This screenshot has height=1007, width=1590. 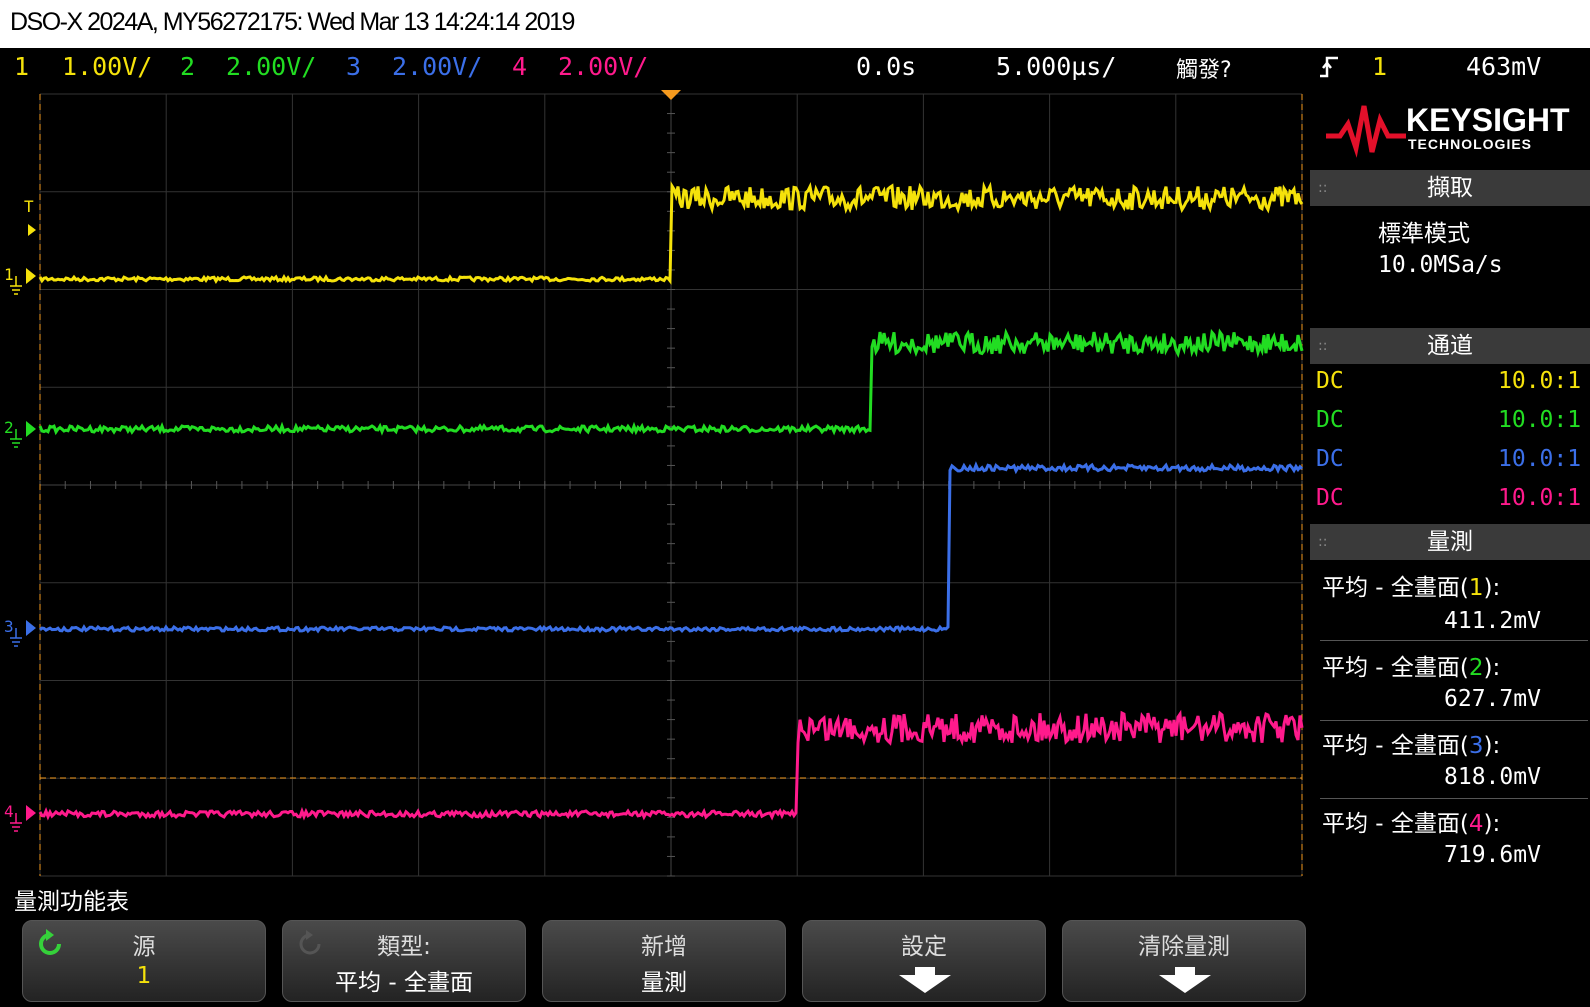 What do you see at coordinates (9, 427) in the screenshot?
I see `channel-ground-label: 2` at bounding box center [9, 427].